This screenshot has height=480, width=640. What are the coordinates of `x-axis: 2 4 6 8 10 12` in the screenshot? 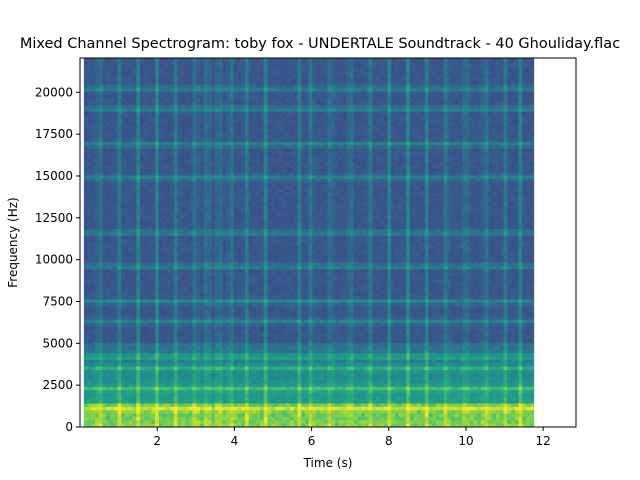 It's located at (352, 437).